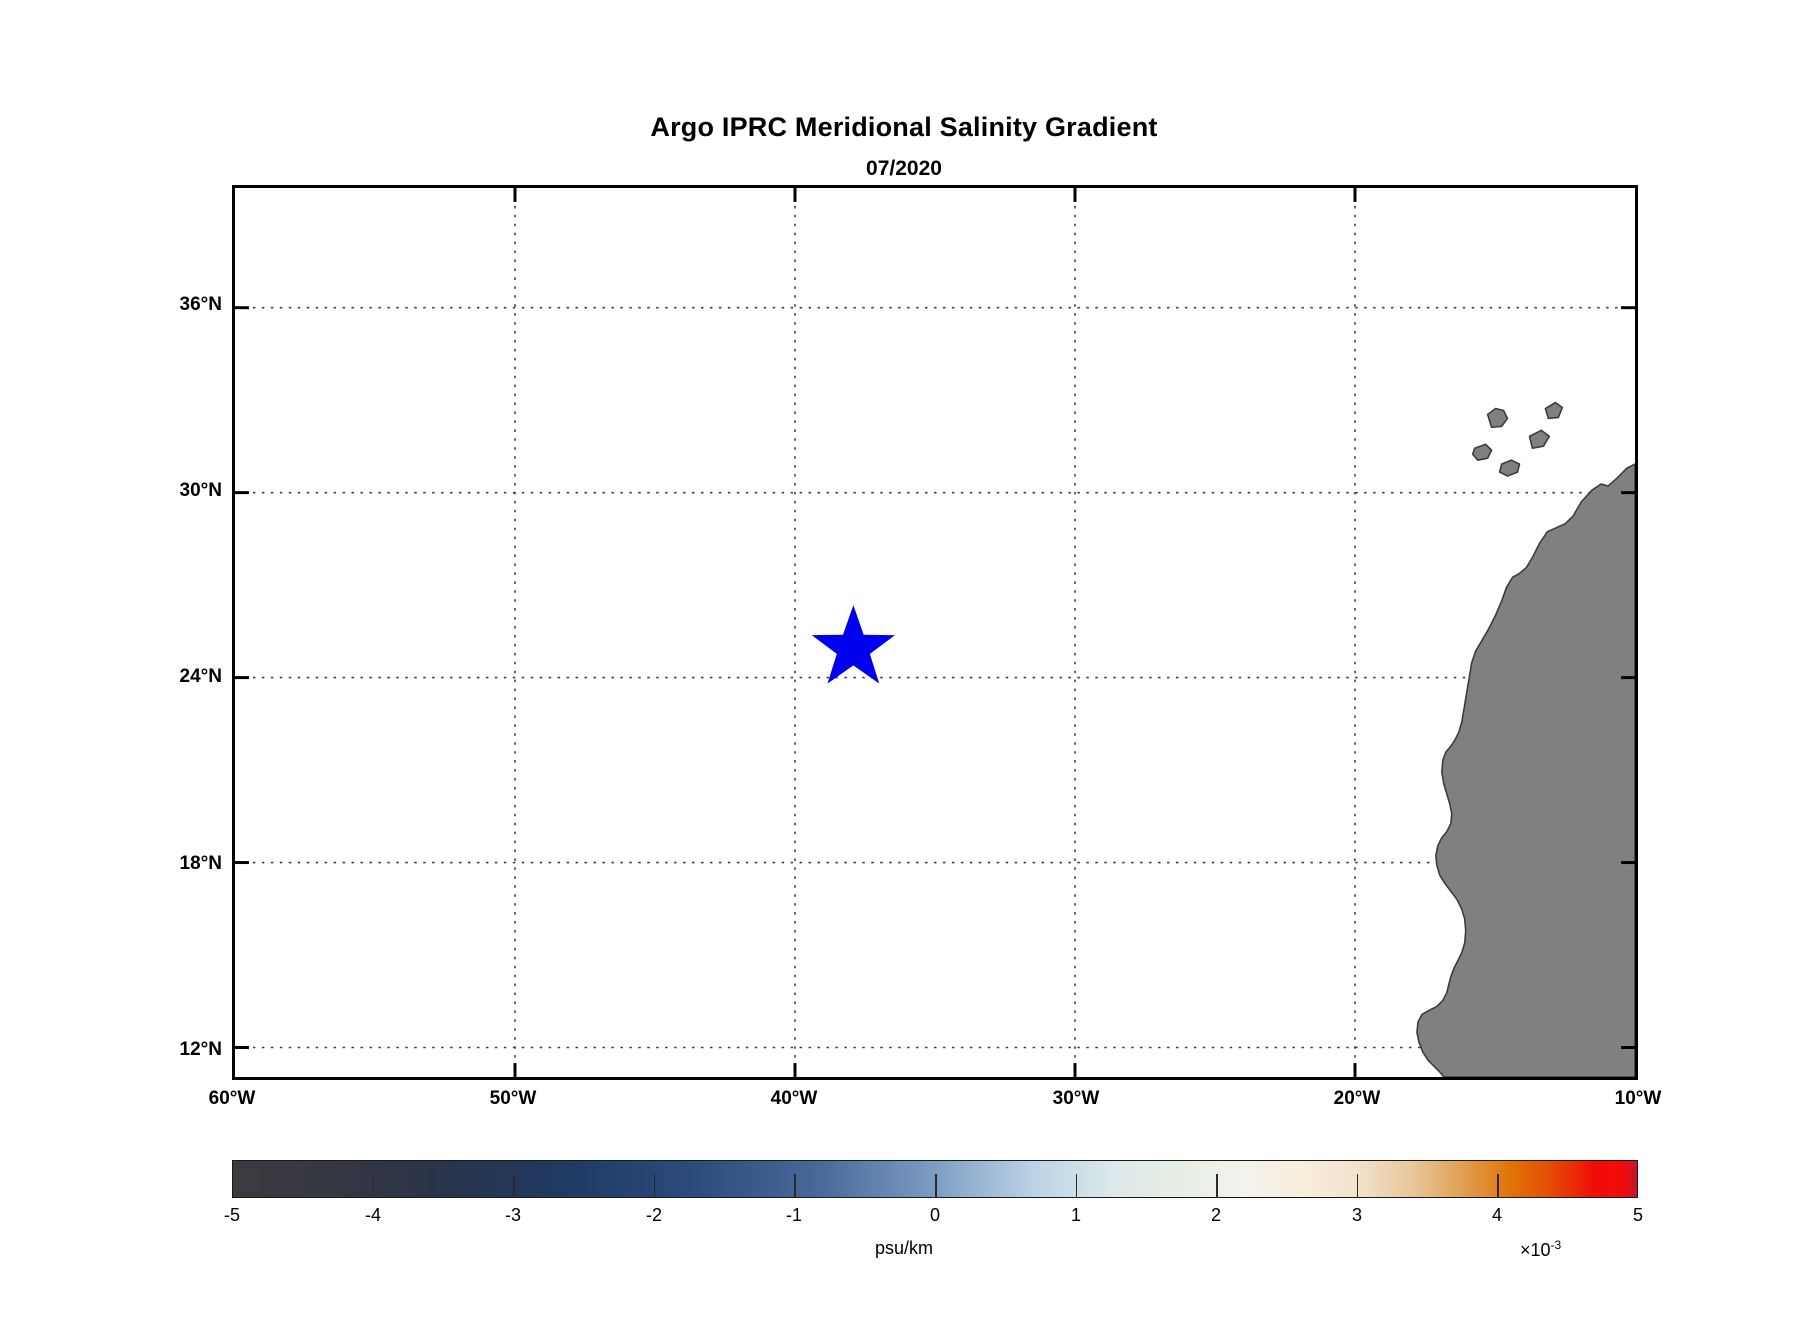 Image resolution: width=1808 pixels, height=1333 pixels. I want to click on xtick-label-30w: 30°W, so click(1076, 1098).